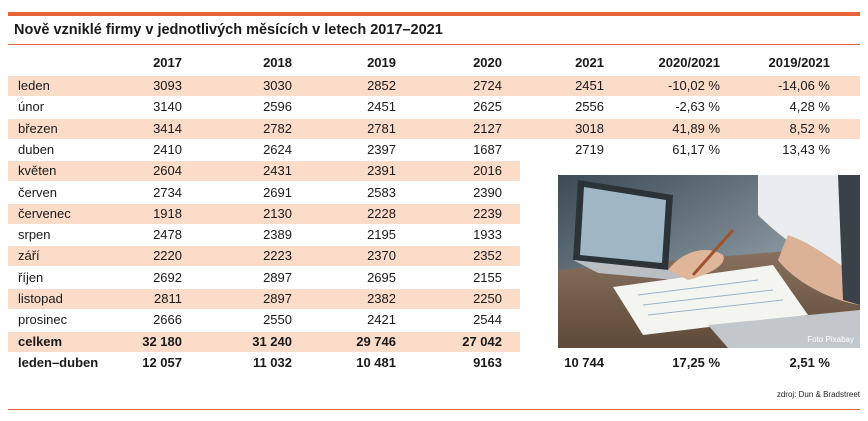 The image size is (868, 421). What do you see at coordinates (696, 362) in the screenshot?
I see `table-cell: 17,25 %` at bounding box center [696, 362].